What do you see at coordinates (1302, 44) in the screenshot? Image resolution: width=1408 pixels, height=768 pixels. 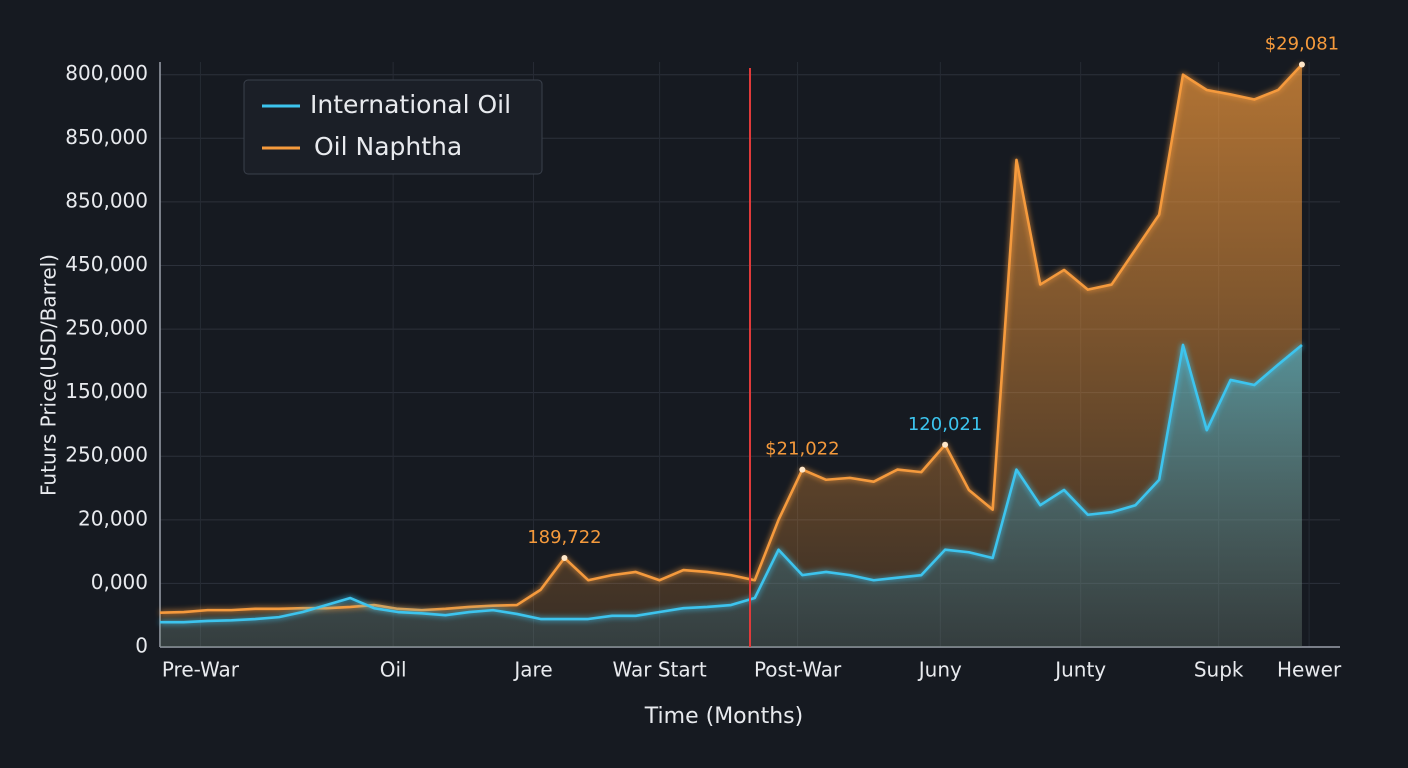 I see `annotation: $29,081` at bounding box center [1302, 44].